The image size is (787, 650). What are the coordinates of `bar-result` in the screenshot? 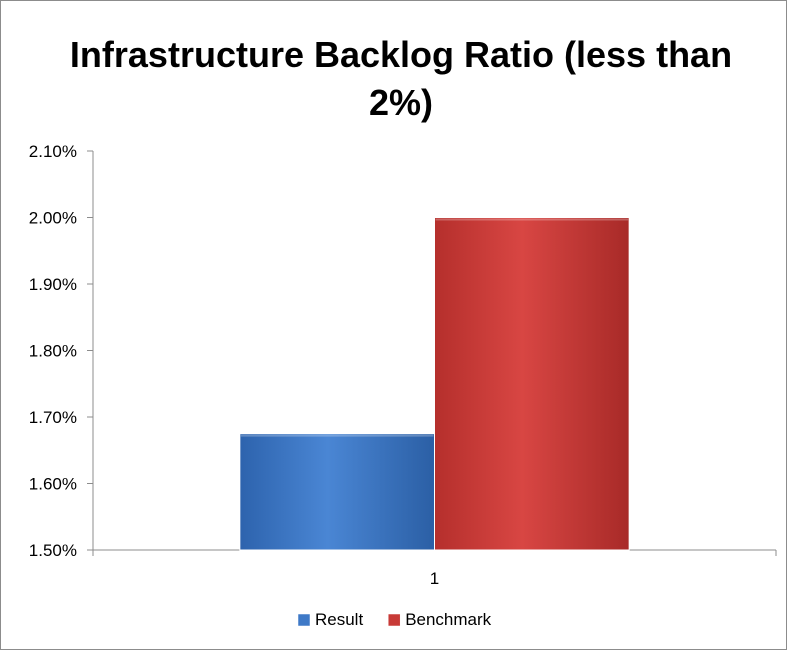 It's located at (337, 492).